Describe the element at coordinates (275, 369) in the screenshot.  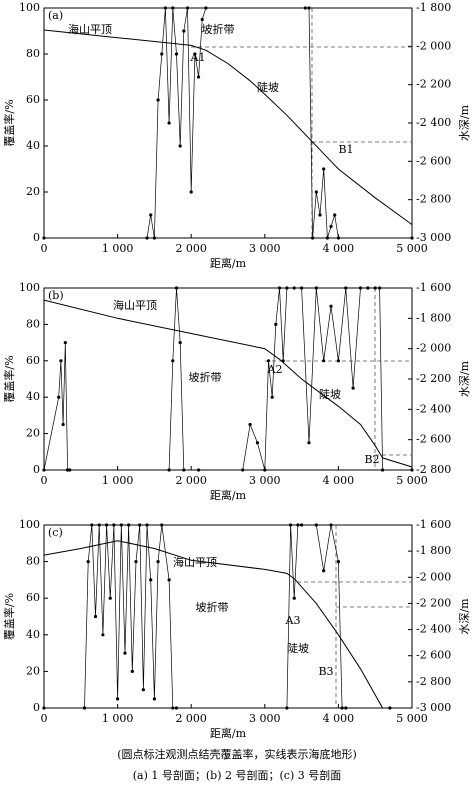
I see `annotation: A2` at that location.